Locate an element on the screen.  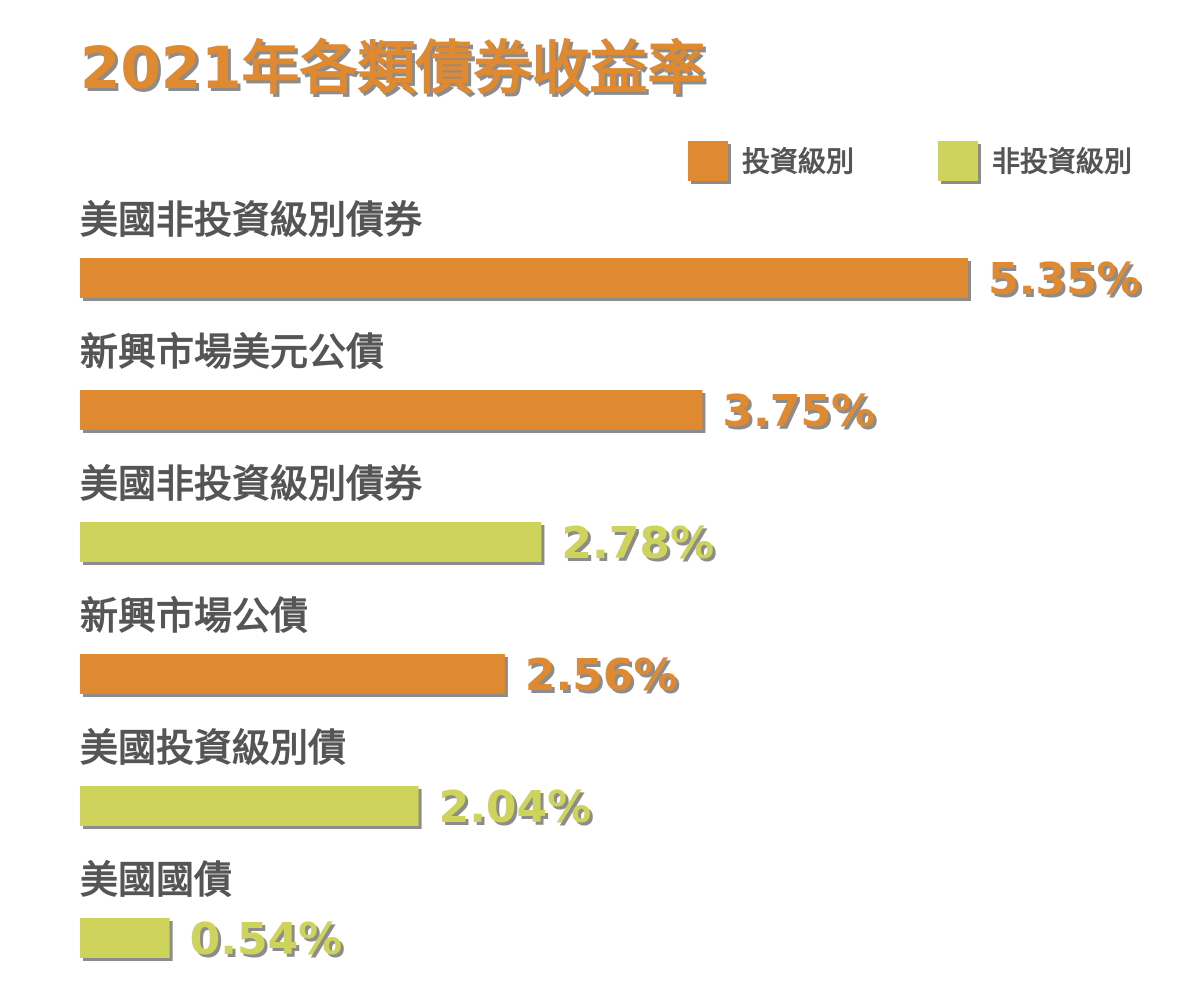
category-label: 美國投資級別債 is located at coordinates (213, 748).